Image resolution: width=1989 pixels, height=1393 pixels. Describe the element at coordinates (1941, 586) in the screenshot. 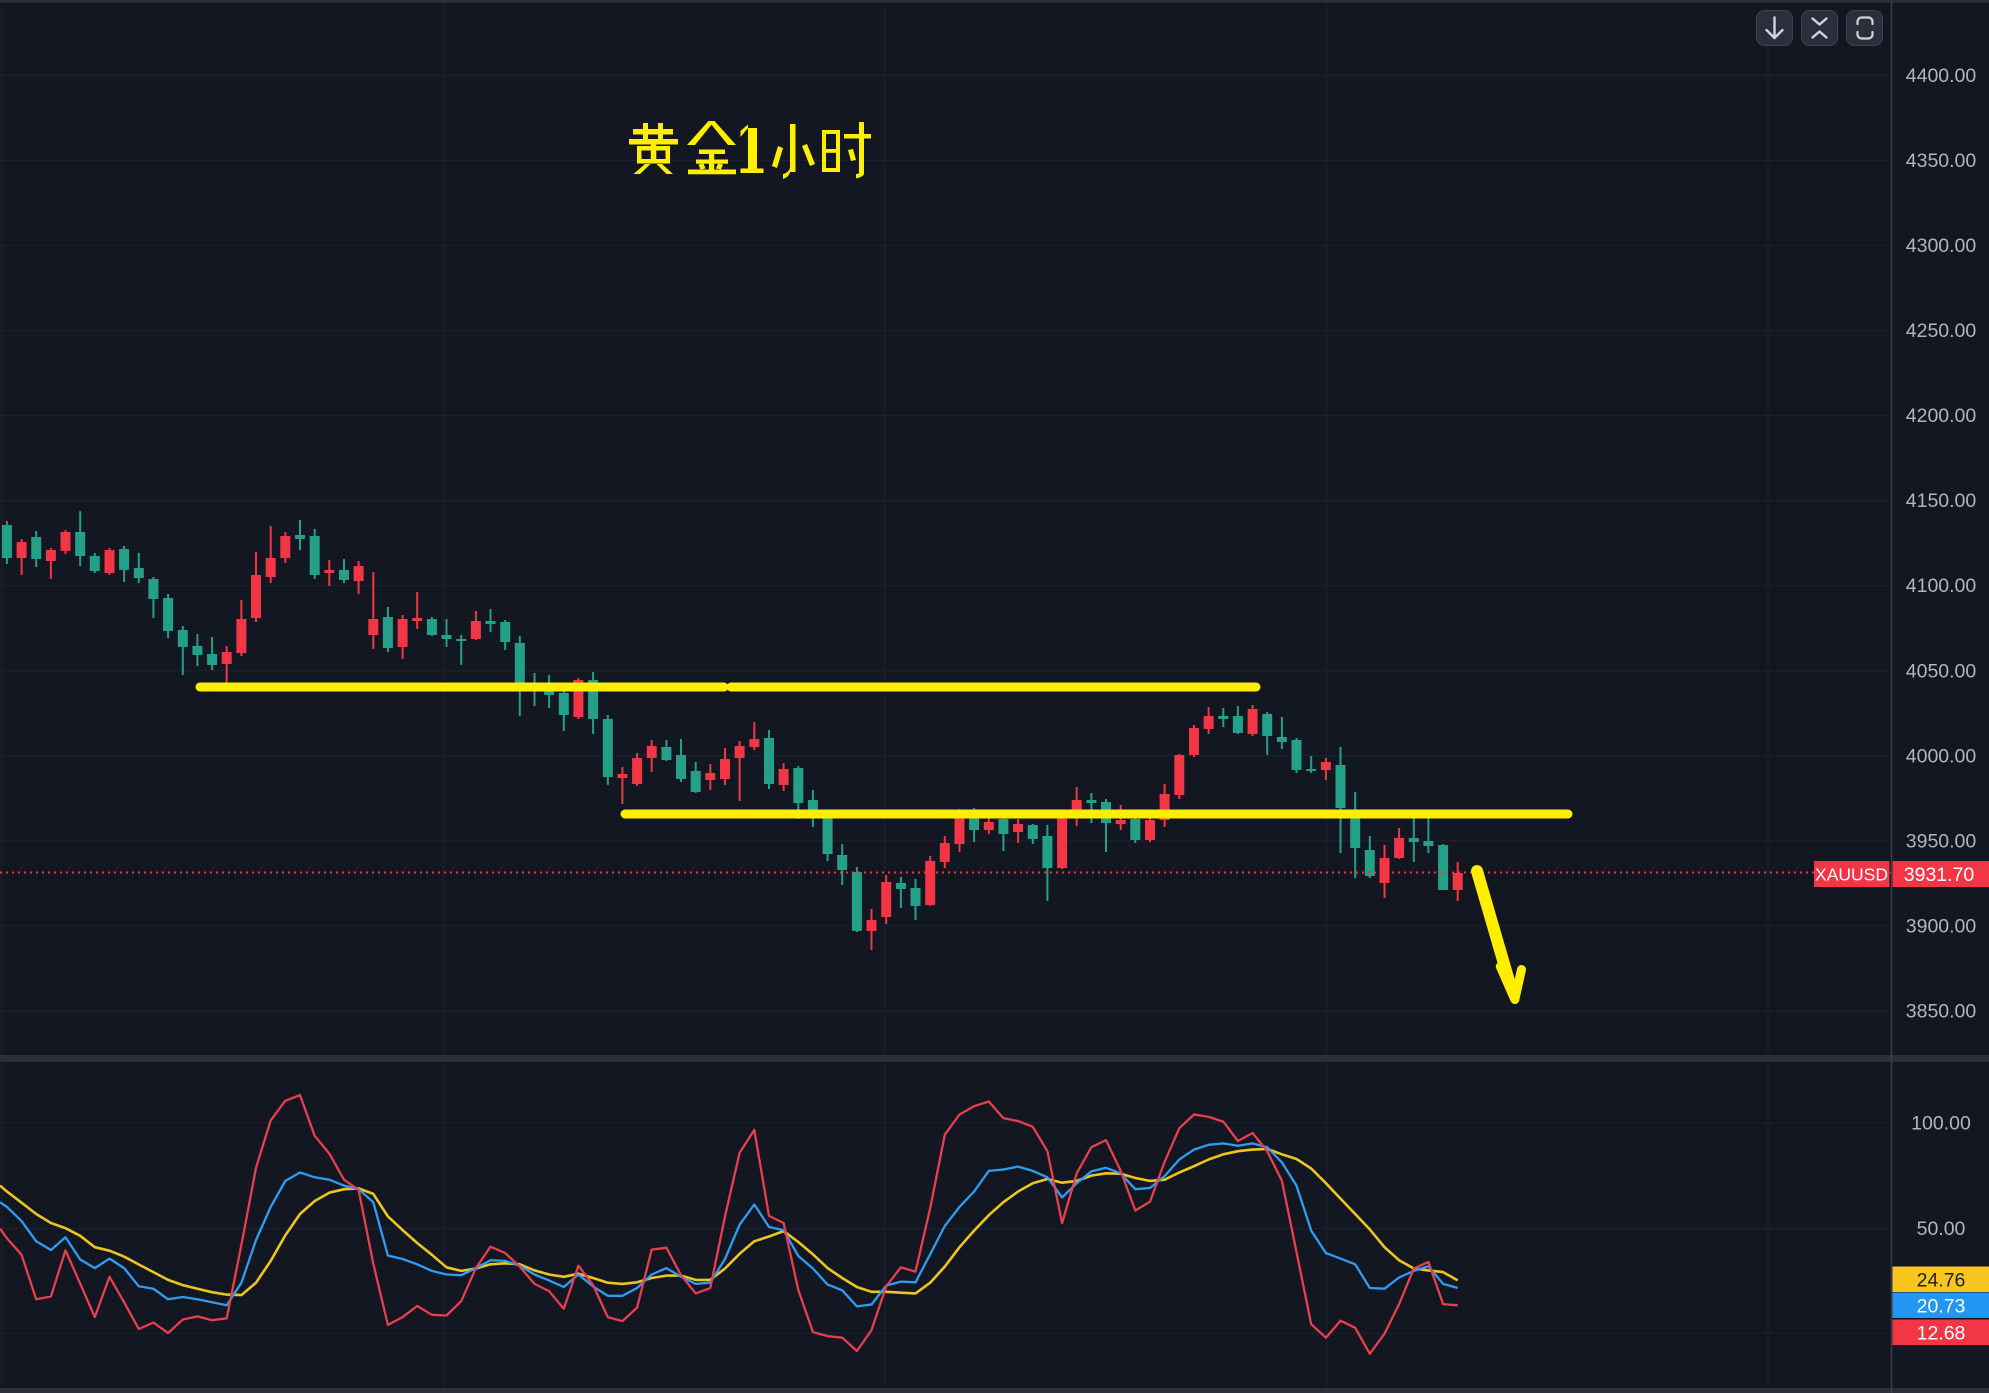

I see `svg-text: 4100.00` at that location.